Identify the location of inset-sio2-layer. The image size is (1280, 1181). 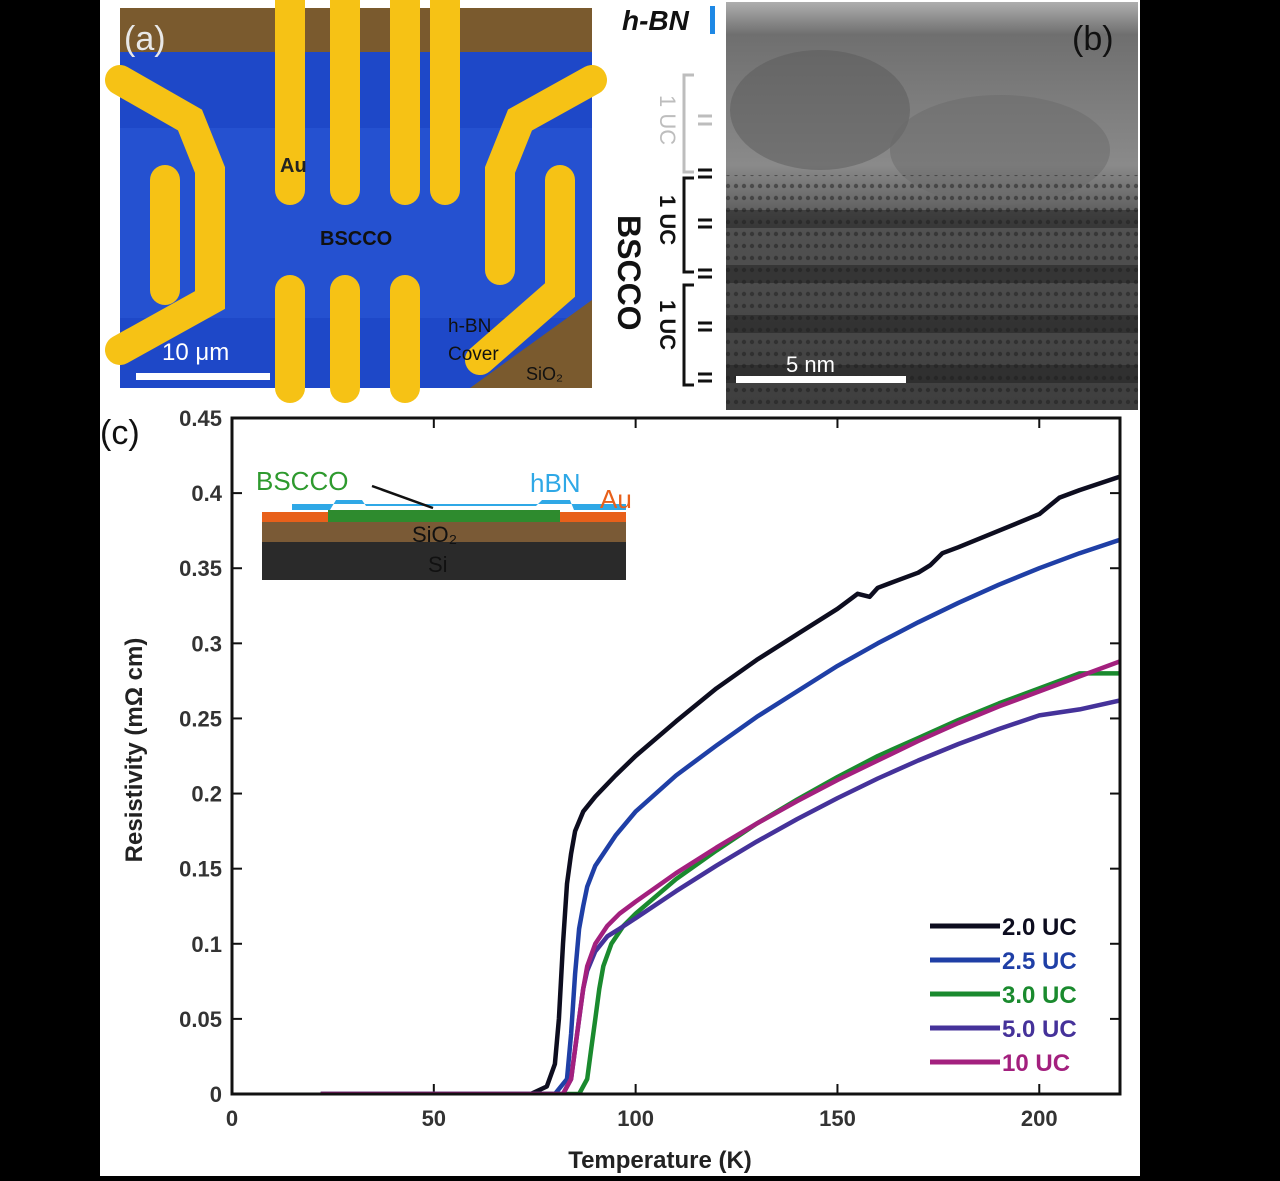
(444, 531).